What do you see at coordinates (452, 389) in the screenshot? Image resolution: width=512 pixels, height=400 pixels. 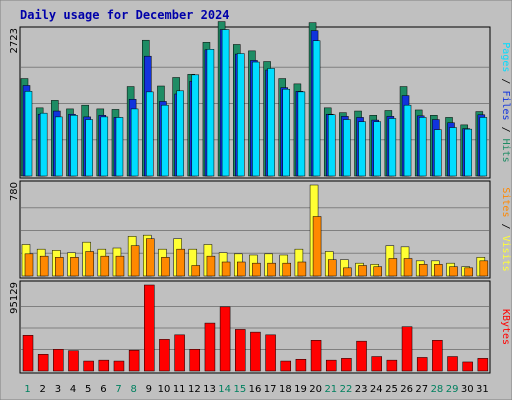 I see `day-label-29: 29` at bounding box center [452, 389].